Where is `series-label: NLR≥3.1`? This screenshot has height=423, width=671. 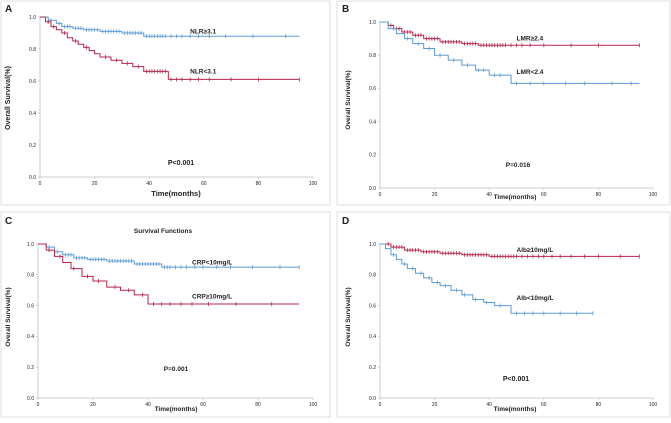
series-label: NLR≥3.1 is located at coordinates (203, 31).